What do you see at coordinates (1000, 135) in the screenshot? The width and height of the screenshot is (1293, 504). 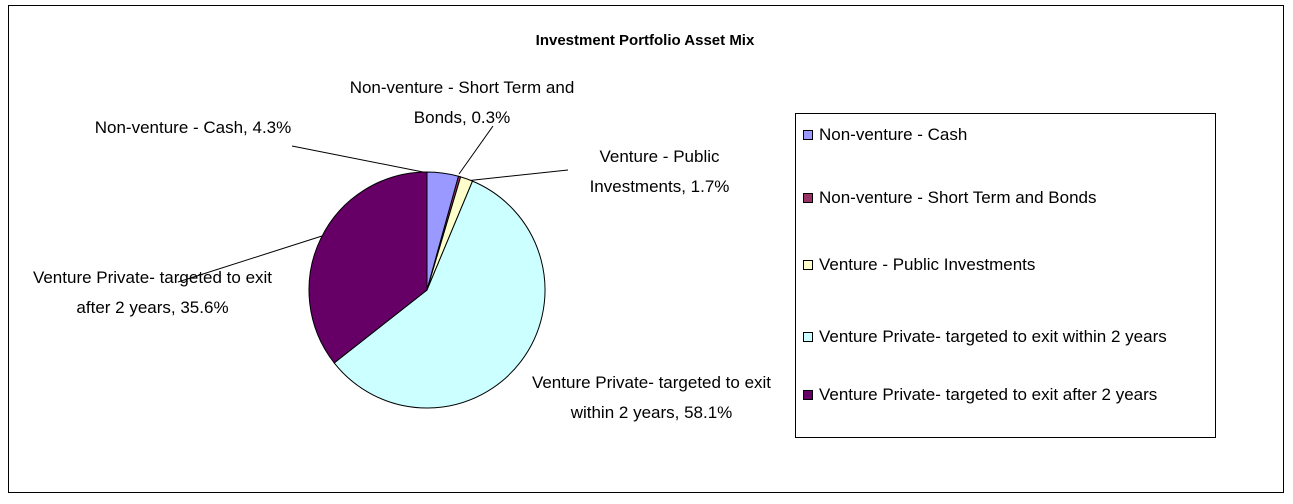 I see `legend-entry: Non-venture - Cash` at bounding box center [1000, 135].